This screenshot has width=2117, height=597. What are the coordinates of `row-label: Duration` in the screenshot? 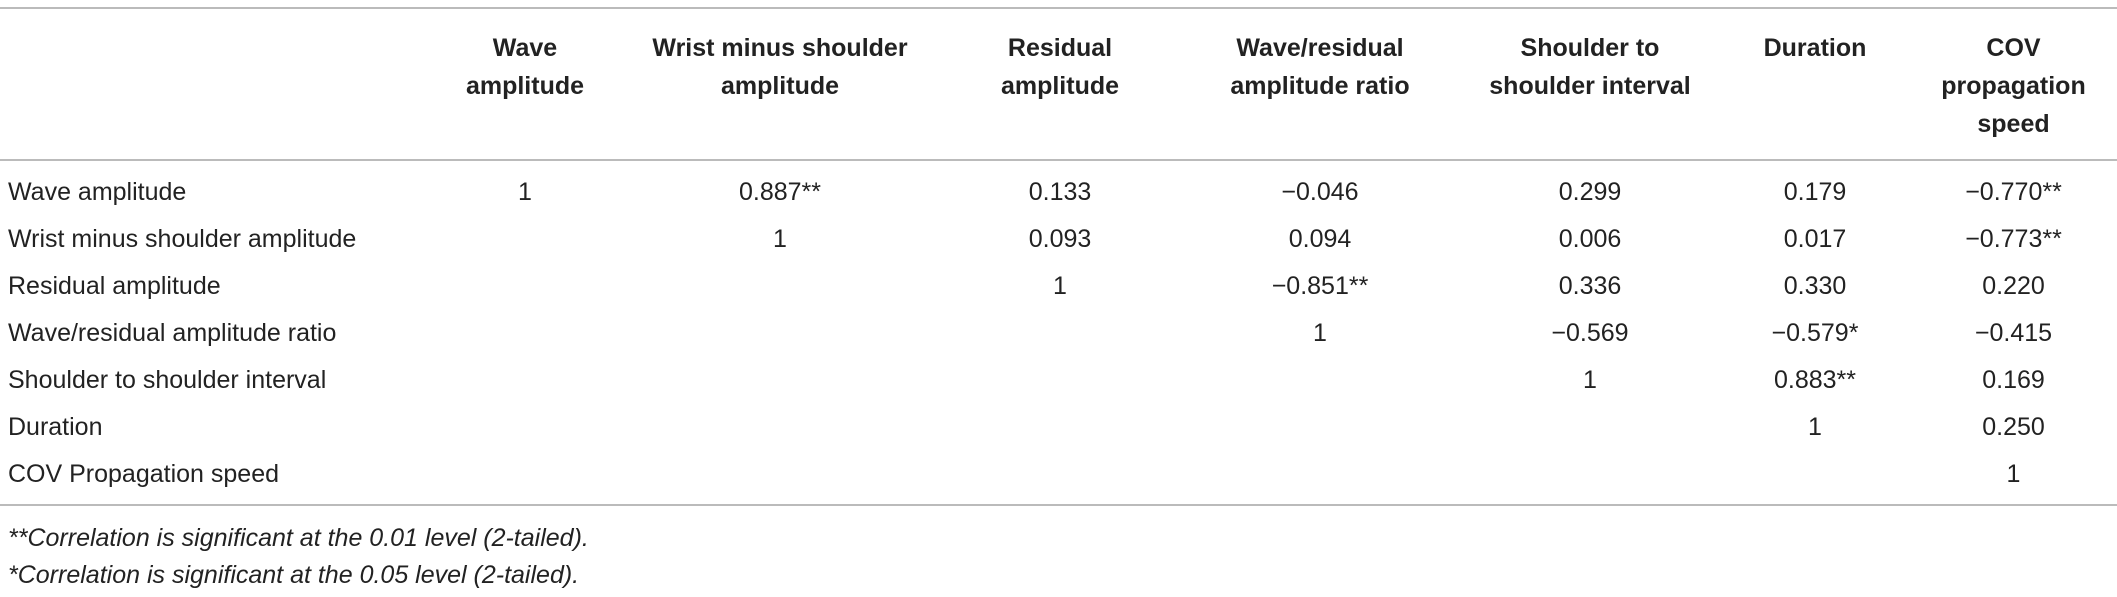 It's located at (55, 427).